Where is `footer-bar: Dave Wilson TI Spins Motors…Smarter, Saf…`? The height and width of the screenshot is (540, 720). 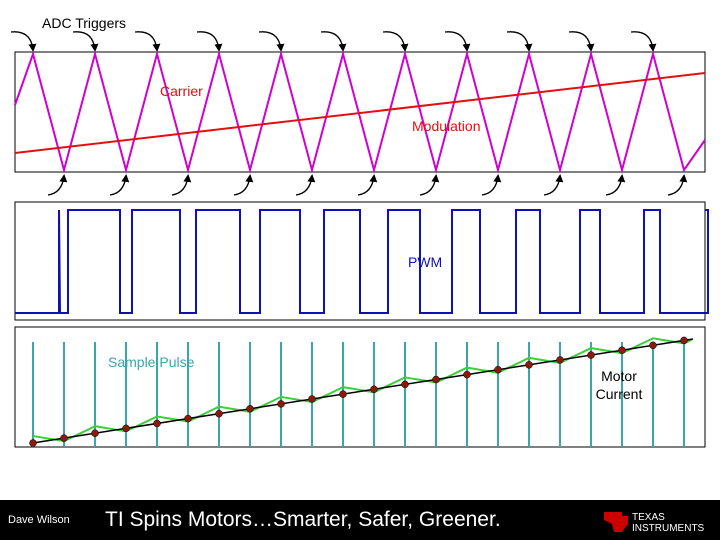 footer-bar: Dave Wilson TI Spins Motors…Smarter, Saf… is located at coordinates (360, 520).